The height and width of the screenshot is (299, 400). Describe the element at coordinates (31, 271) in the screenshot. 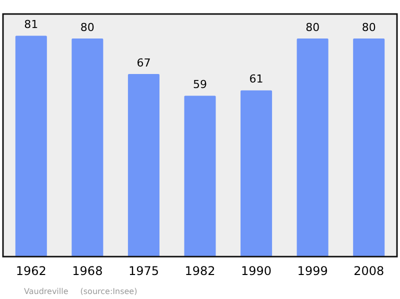

I see `x-tick-label: 1962` at that location.